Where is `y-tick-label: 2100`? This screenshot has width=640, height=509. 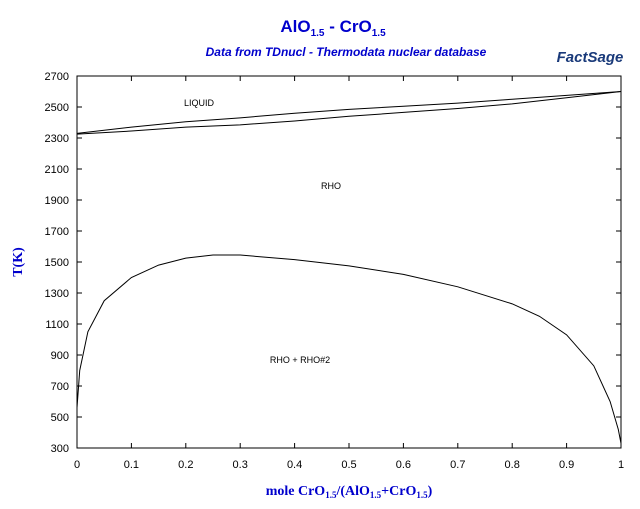 y-tick-label: 2100 is located at coordinates (57, 170).